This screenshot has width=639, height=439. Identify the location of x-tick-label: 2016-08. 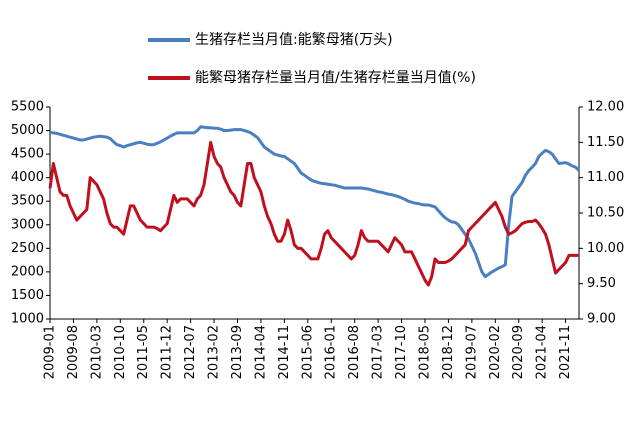
(354, 352).